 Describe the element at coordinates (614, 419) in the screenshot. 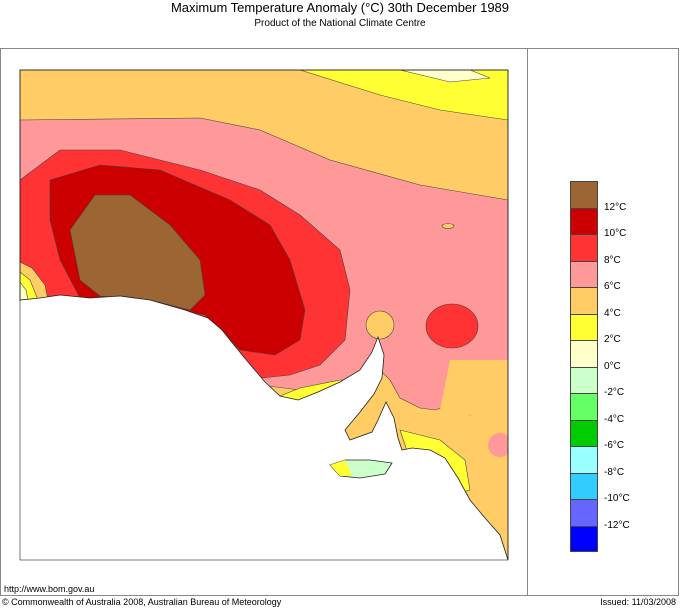

I see `legend-label: -4°C` at that location.